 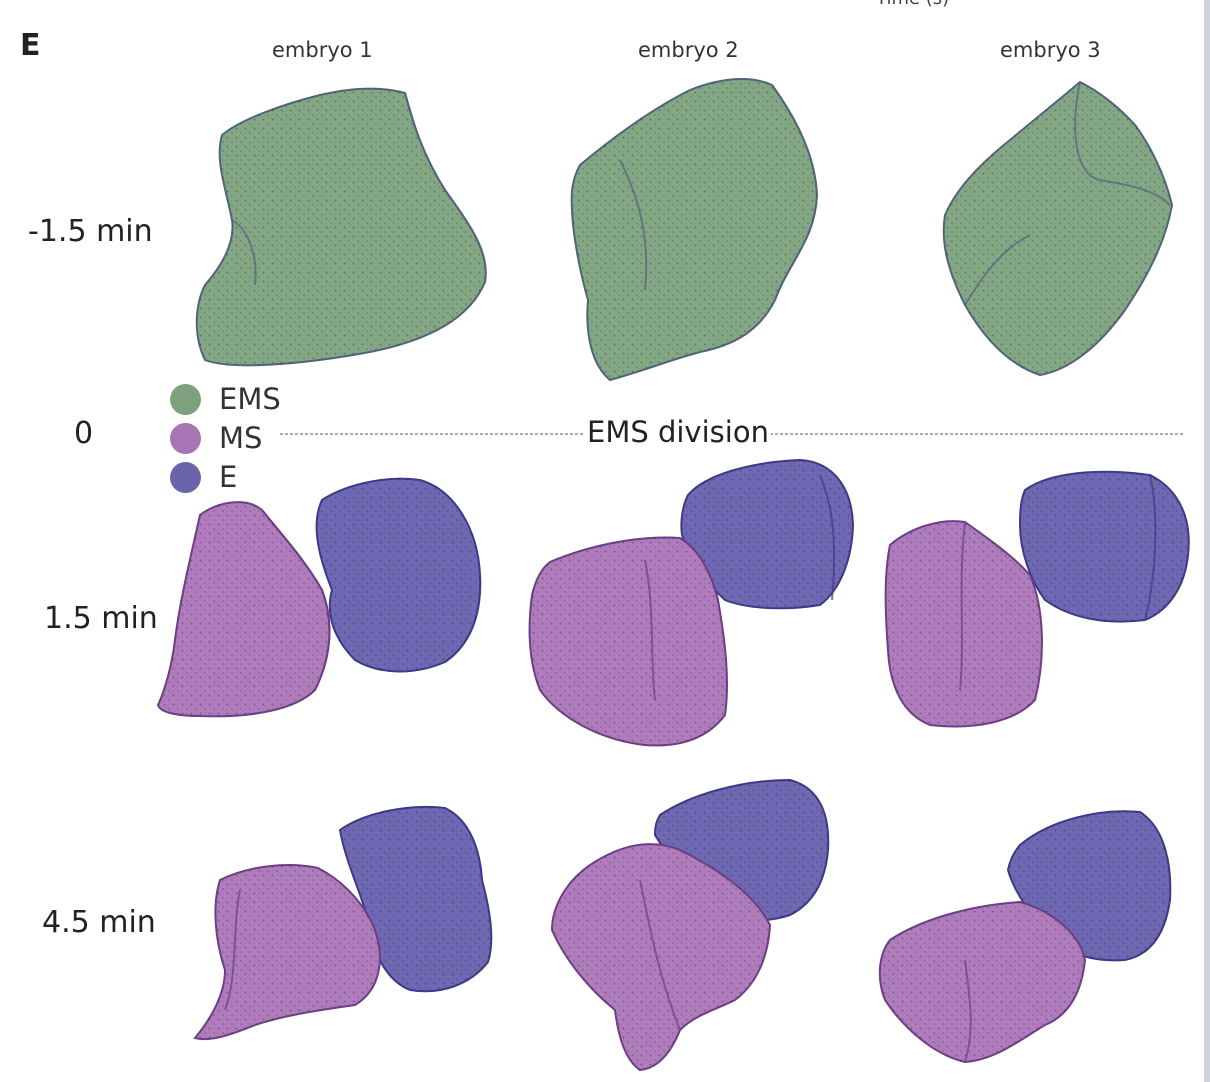 I want to click on legend-item-ms: MS, so click(x=216, y=438).